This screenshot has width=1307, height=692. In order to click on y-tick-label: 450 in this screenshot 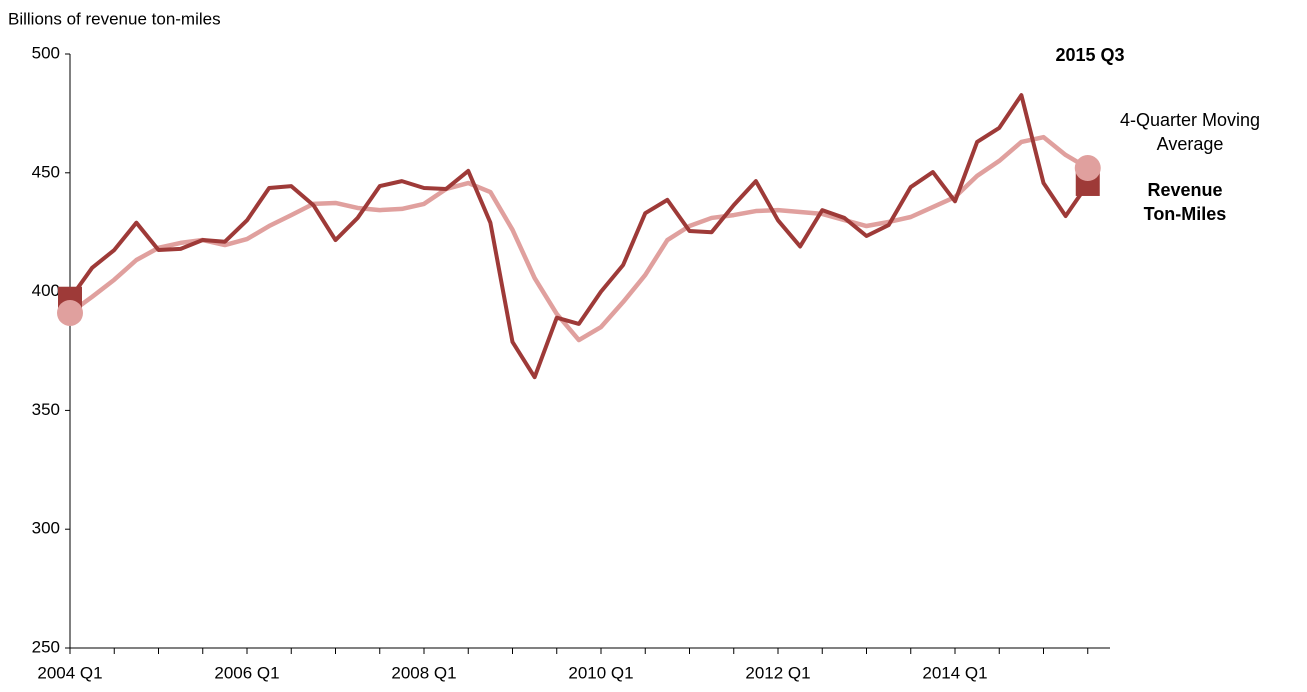, I will do `click(46, 171)`.